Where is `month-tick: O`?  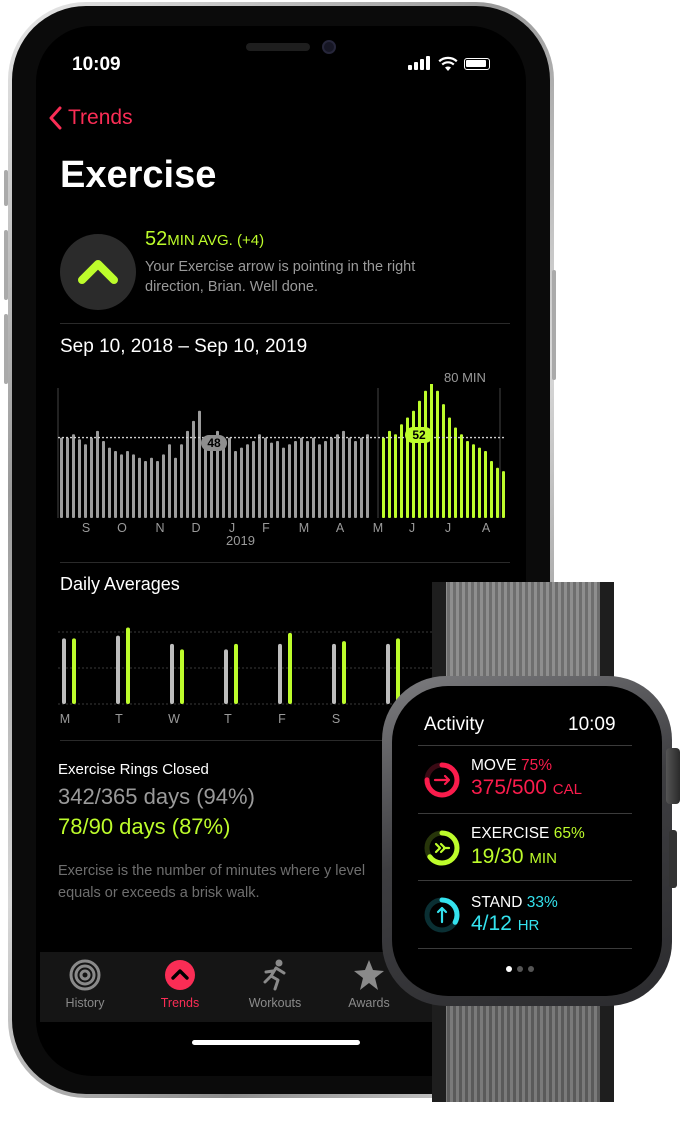 month-tick: O is located at coordinates (122, 528).